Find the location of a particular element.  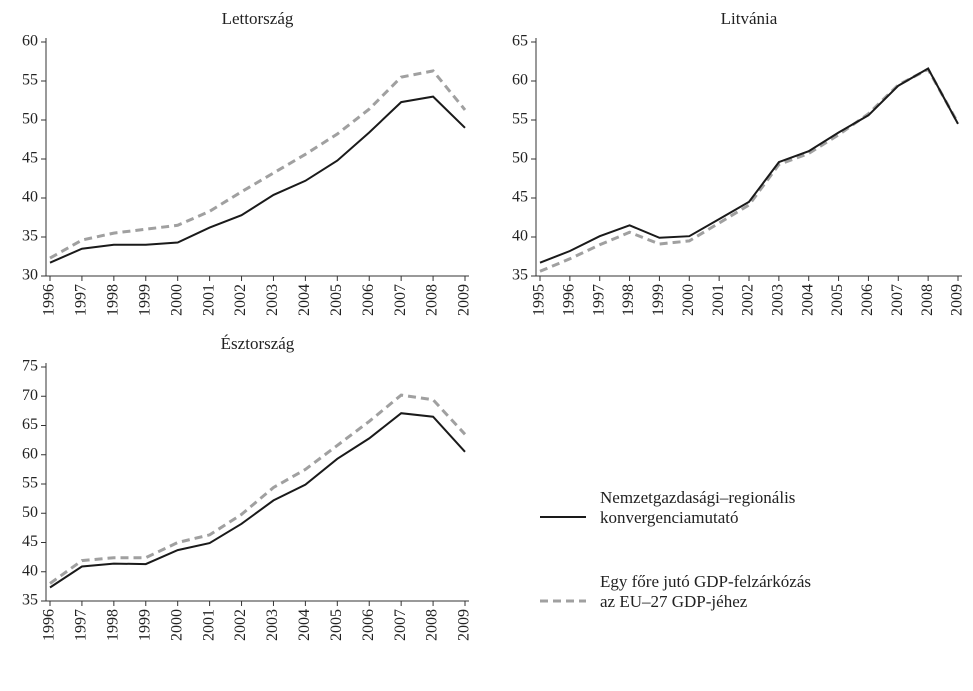

chart-title: Lettország is located at coordinates (258, 18).